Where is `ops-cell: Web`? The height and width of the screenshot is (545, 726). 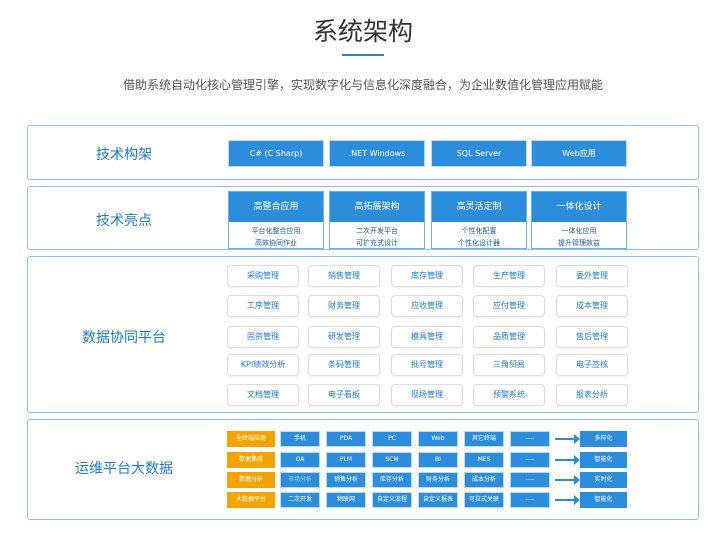
ops-cell: Web is located at coordinates (438, 439).